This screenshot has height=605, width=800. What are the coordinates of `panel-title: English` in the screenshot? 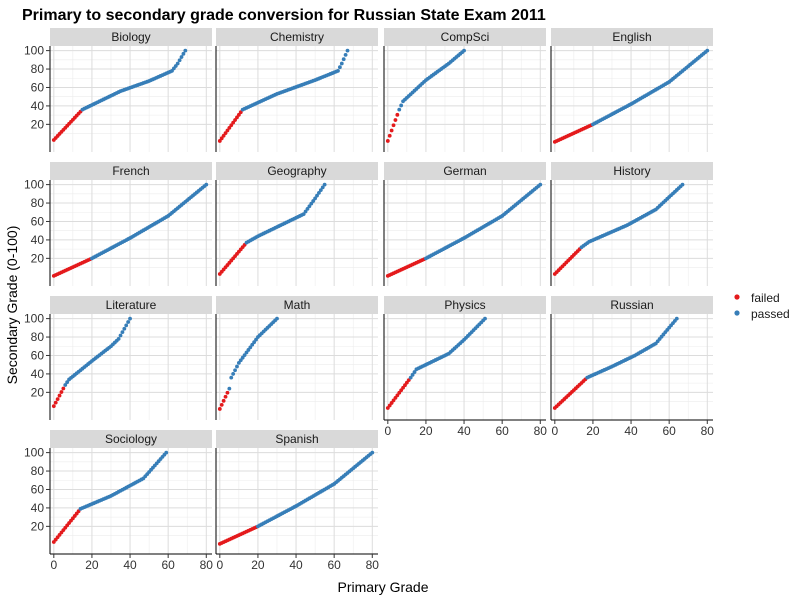 It's located at (631, 37).